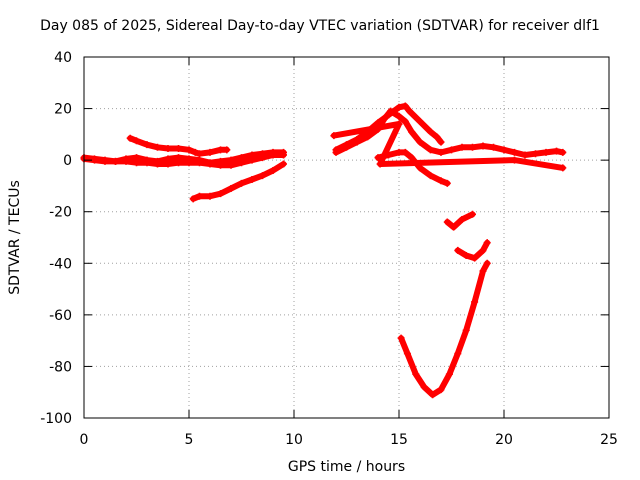 This screenshot has width=640, height=480. Describe the element at coordinates (189, 440) in the screenshot. I see `x-tick-label: 5` at that location.